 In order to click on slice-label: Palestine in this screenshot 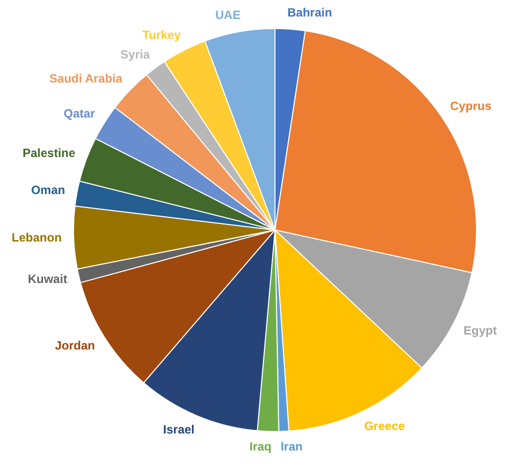, I will do `click(49, 153)`.